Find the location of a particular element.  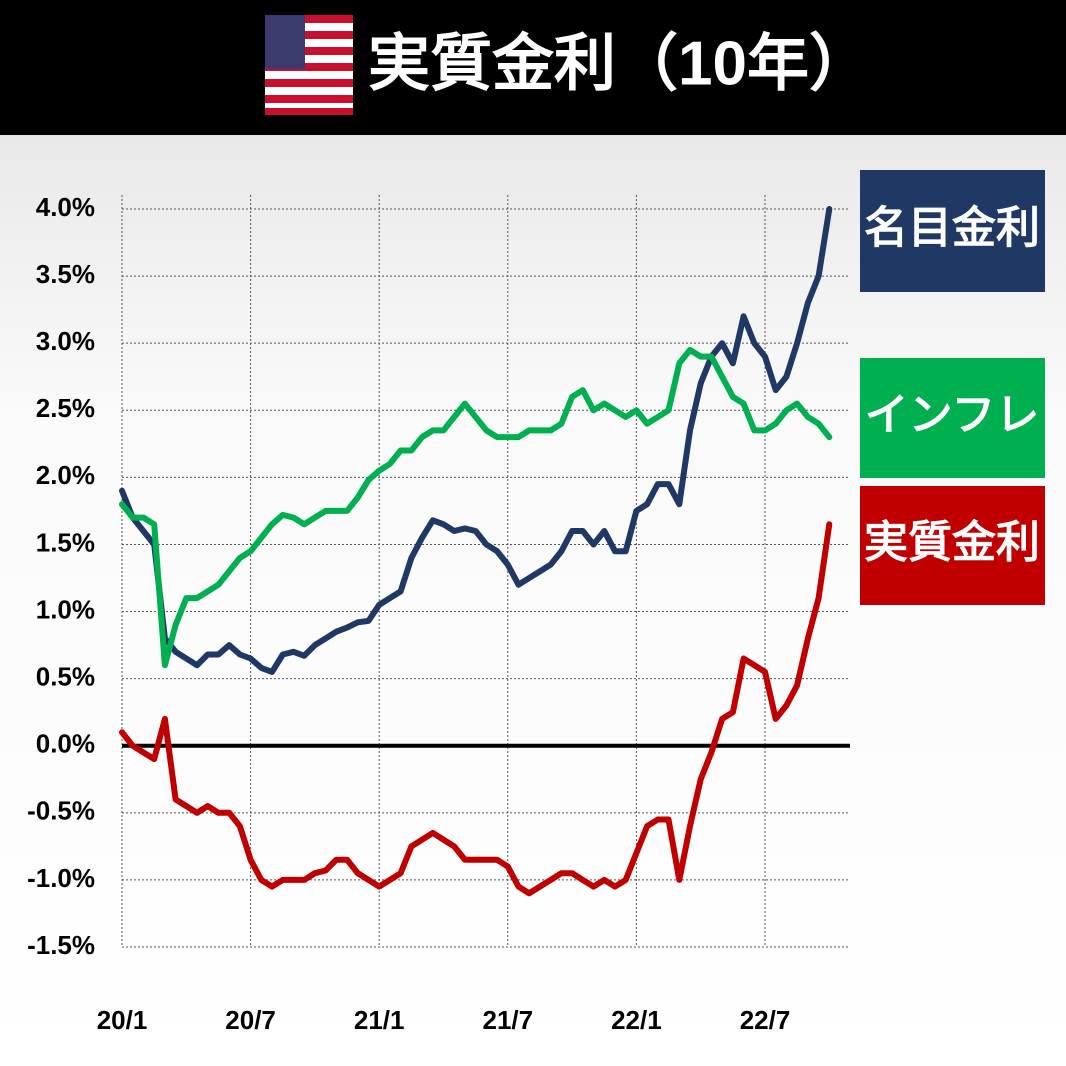

legend-label: インフレ is located at coordinates (952, 415).